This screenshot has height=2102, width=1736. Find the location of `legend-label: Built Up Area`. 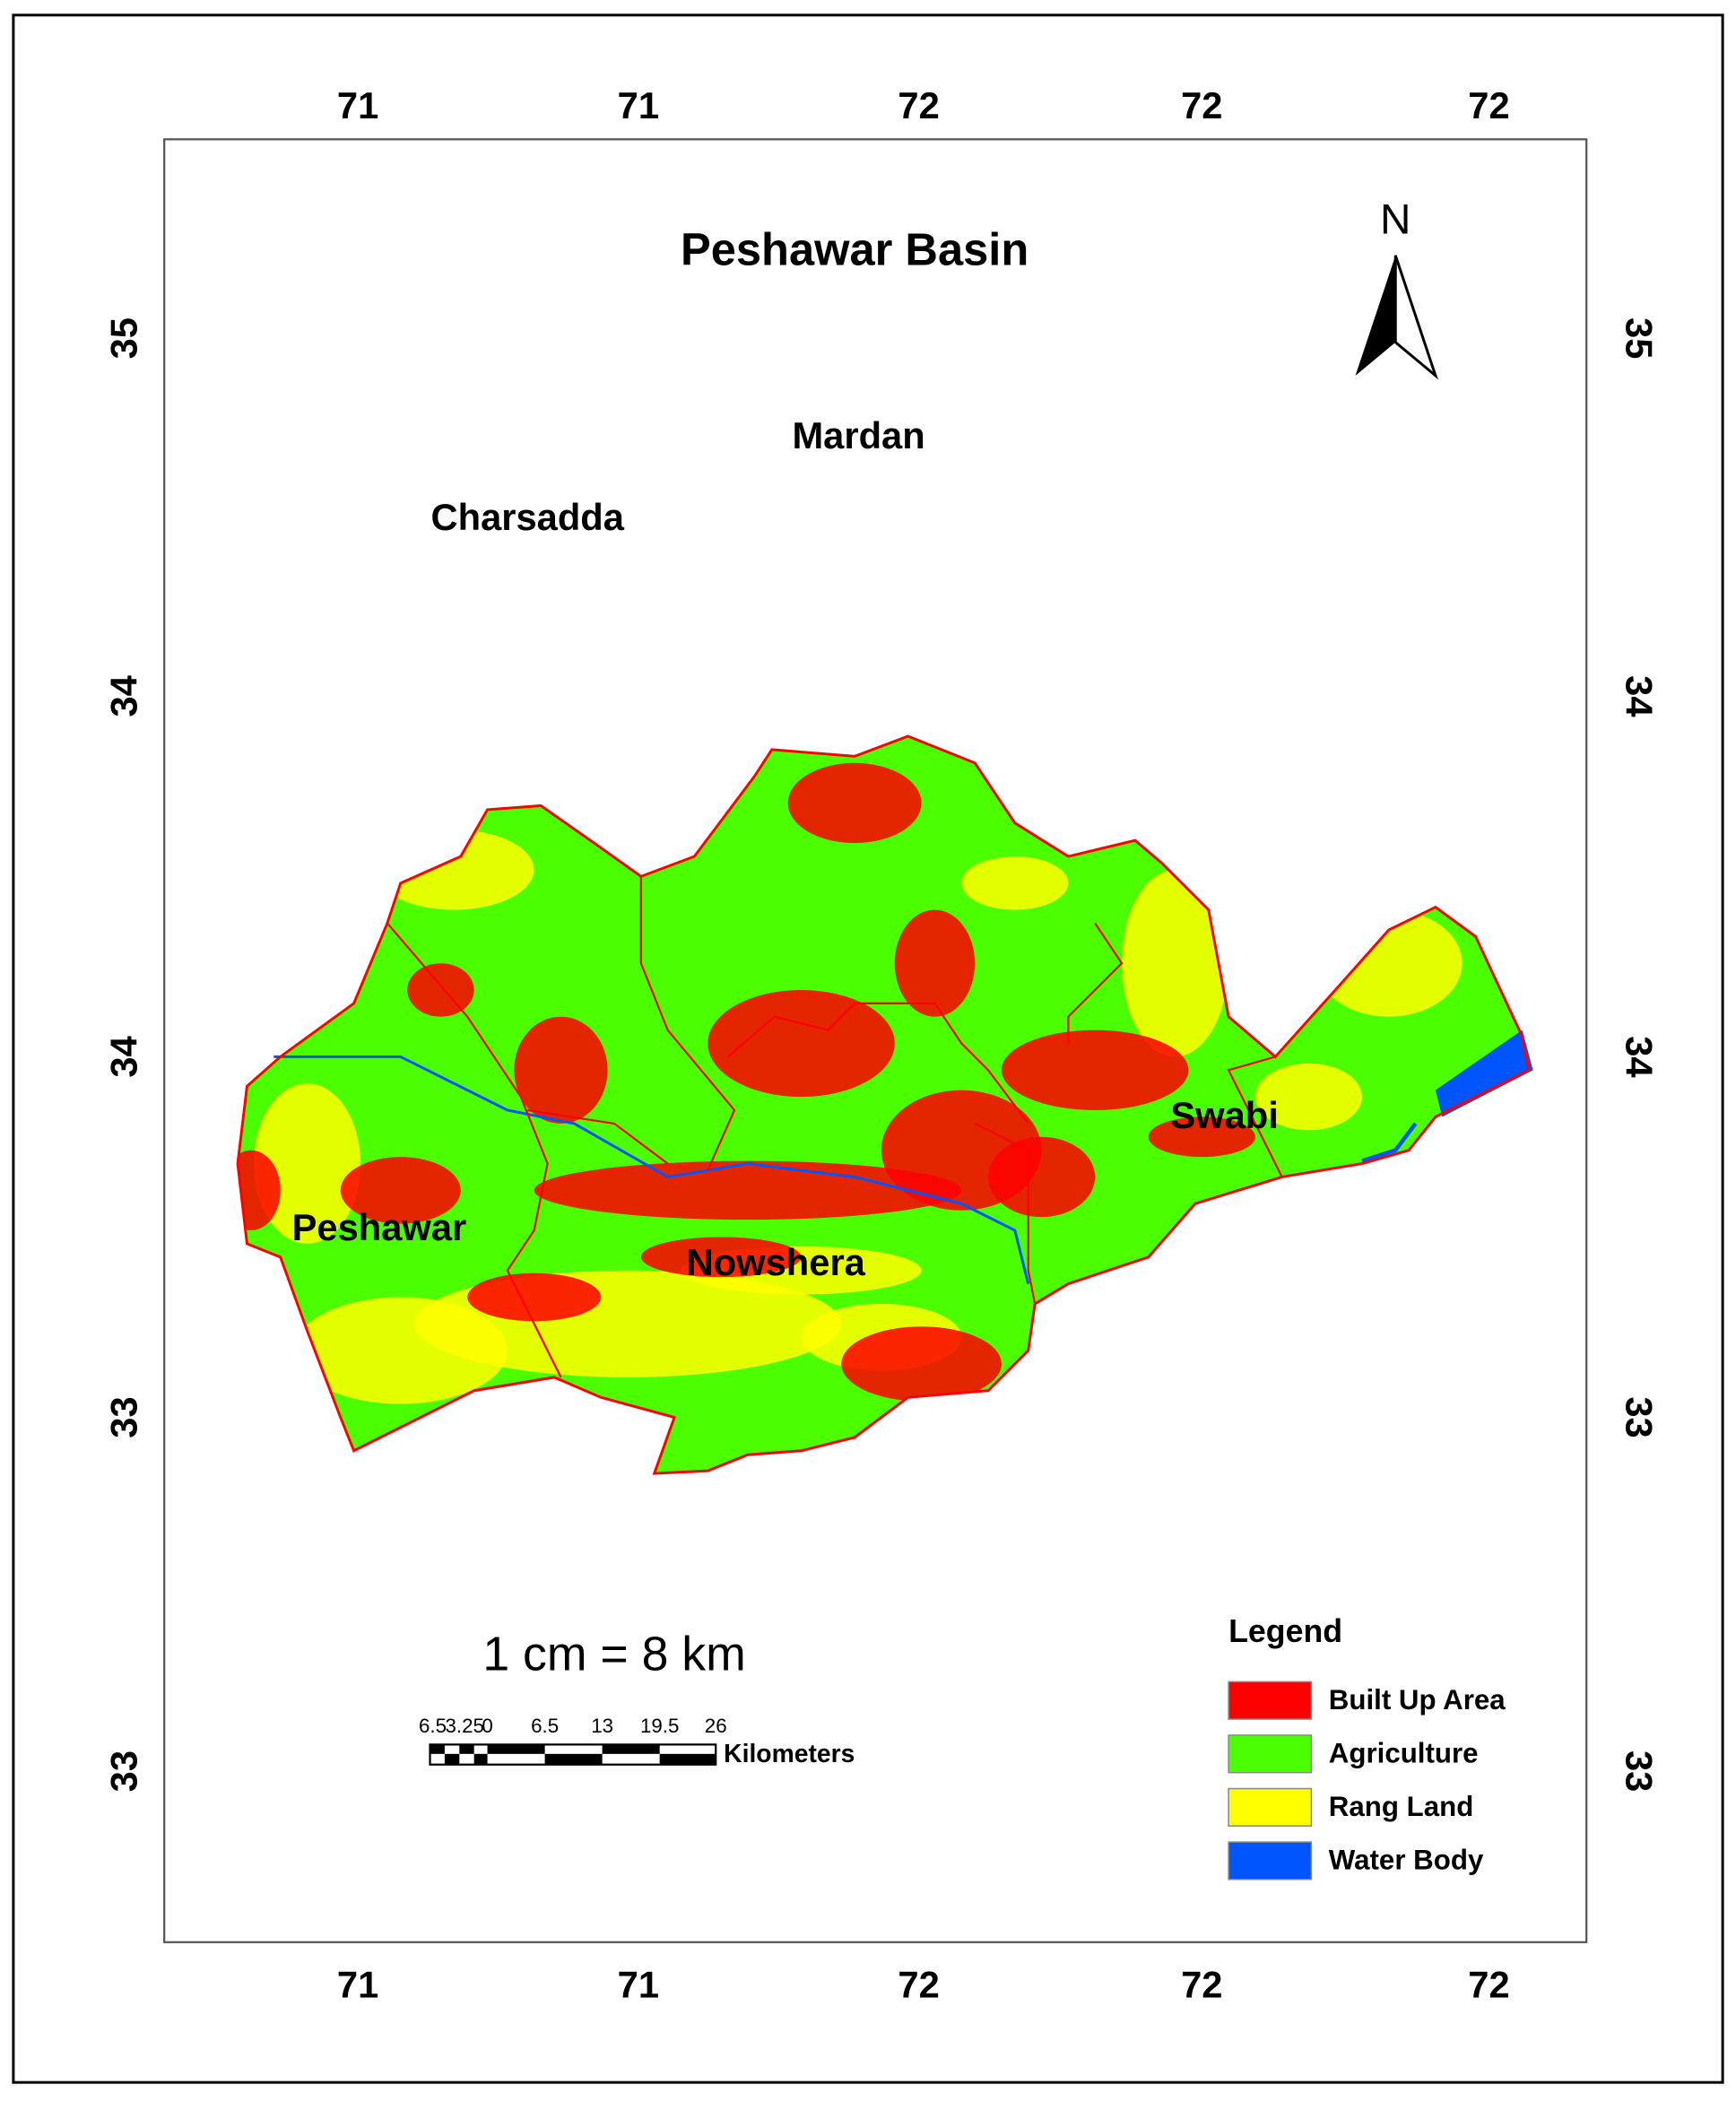

legend-label: Built Up Area is located at coordinates (1418, 1699).